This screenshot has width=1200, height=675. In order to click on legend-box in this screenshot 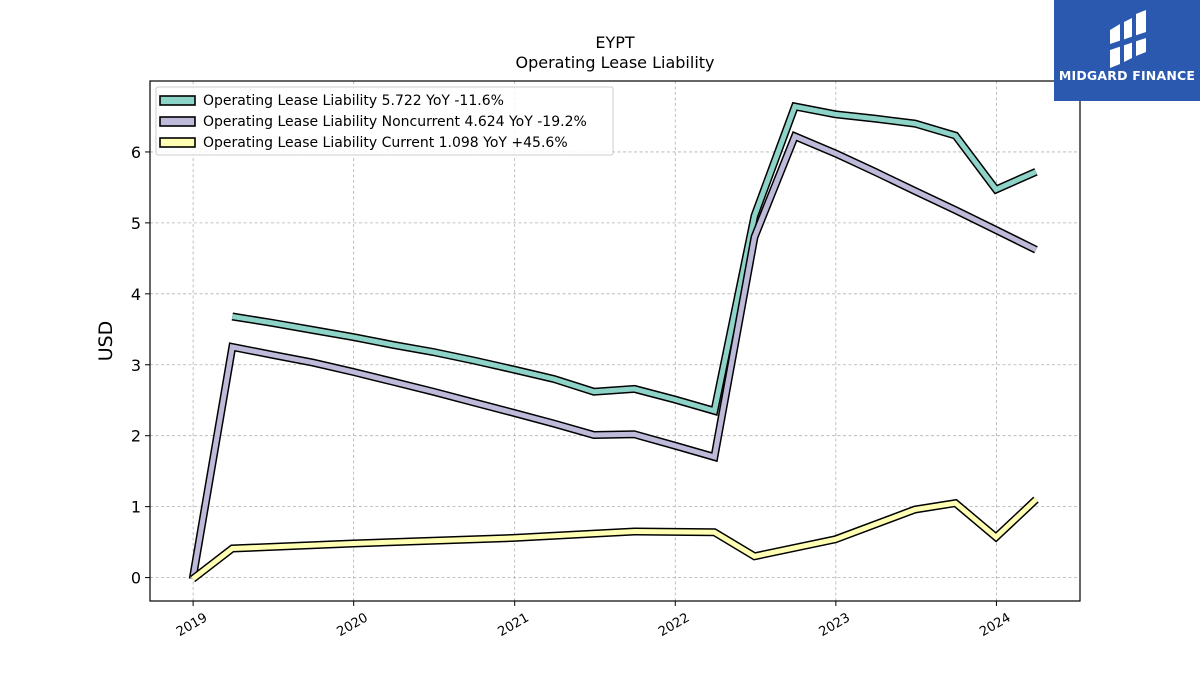, I will do `click(384, 121)`.